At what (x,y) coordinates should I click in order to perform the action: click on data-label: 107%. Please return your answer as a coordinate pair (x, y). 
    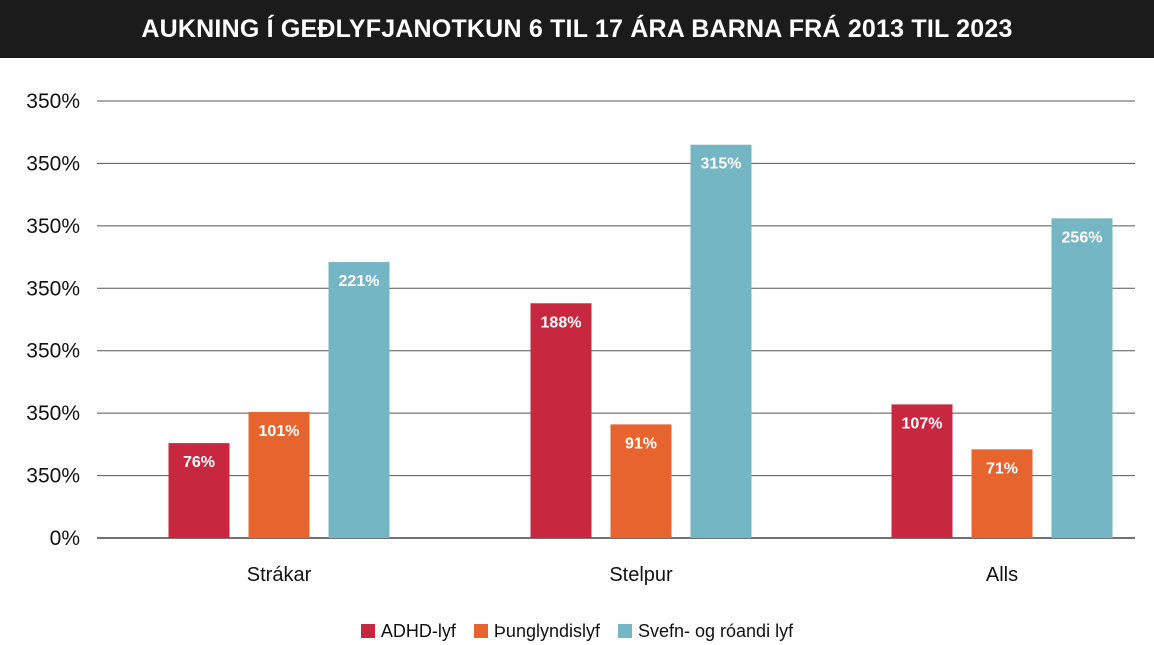
    Looking at the image, I should click on (922, 423).